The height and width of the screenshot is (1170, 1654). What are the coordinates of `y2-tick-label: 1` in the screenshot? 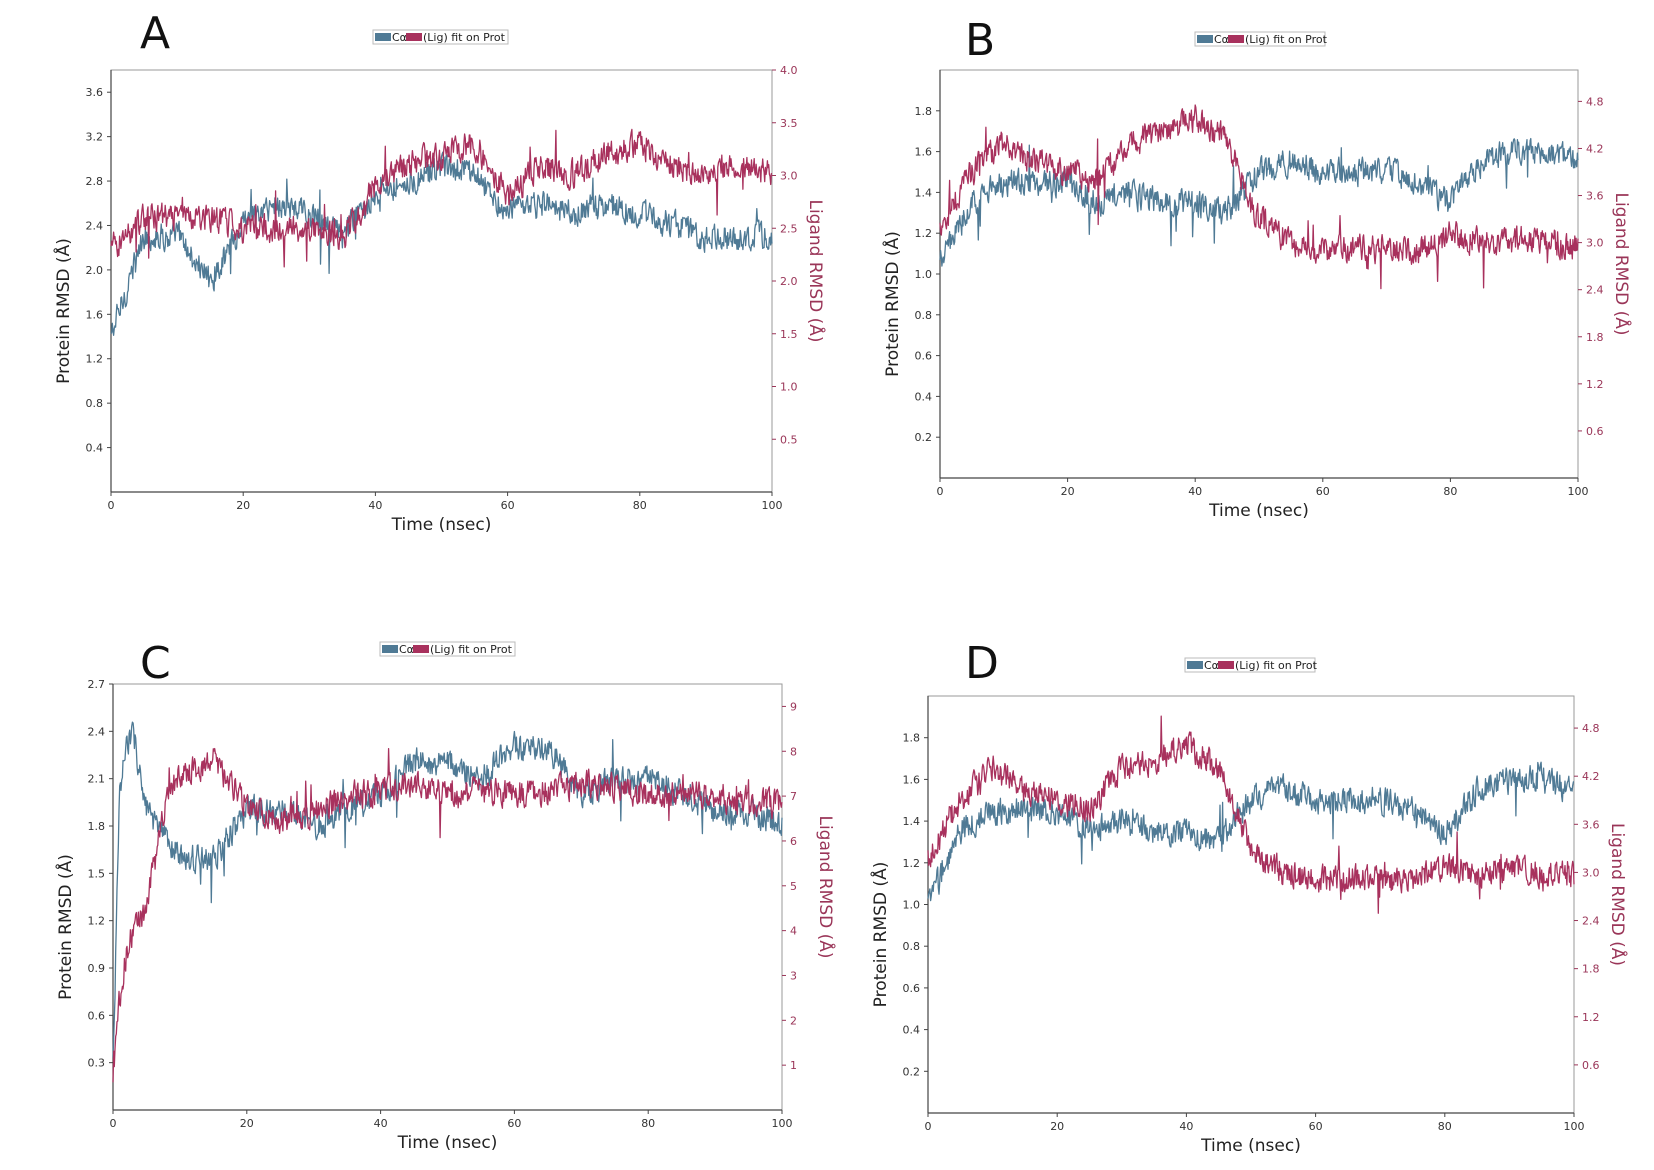 It's located at (793, 1065).